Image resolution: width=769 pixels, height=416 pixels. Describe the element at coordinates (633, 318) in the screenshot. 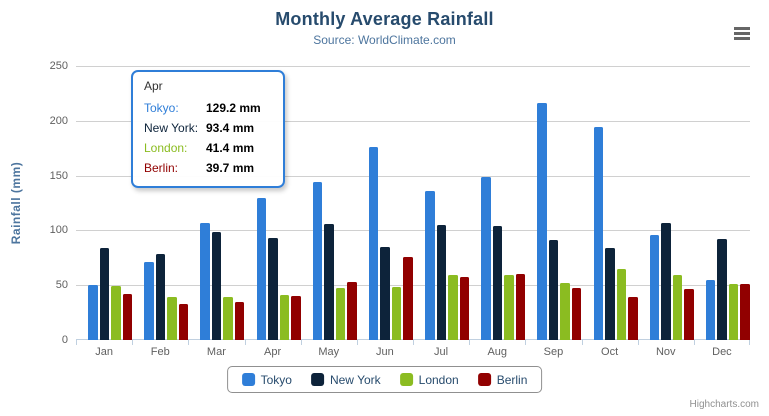

I see `bar-berlin-oct` at that location.